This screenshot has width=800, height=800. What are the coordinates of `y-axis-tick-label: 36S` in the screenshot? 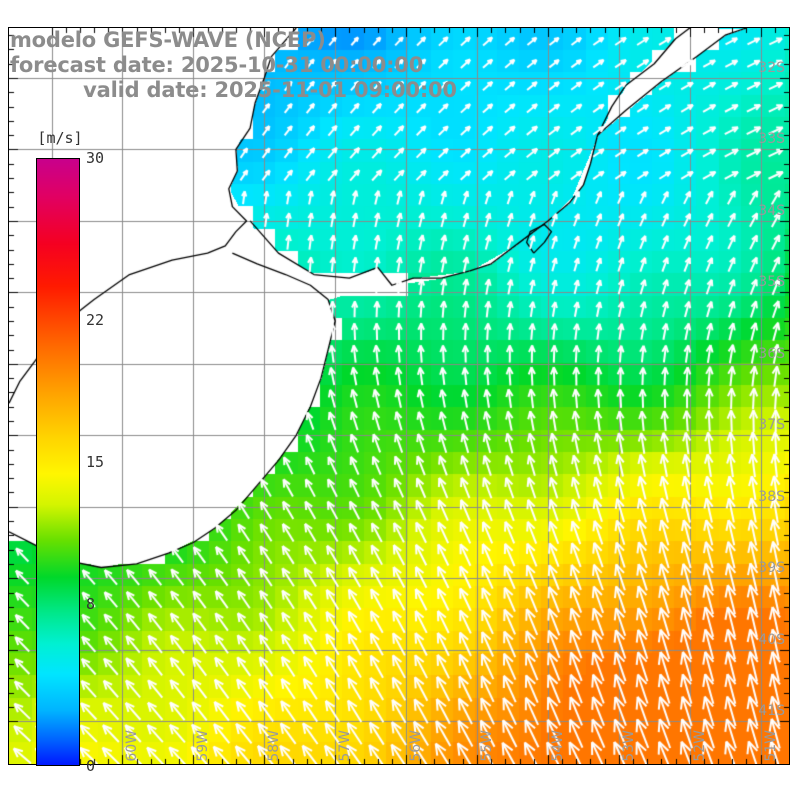 It's located at (771, 353).